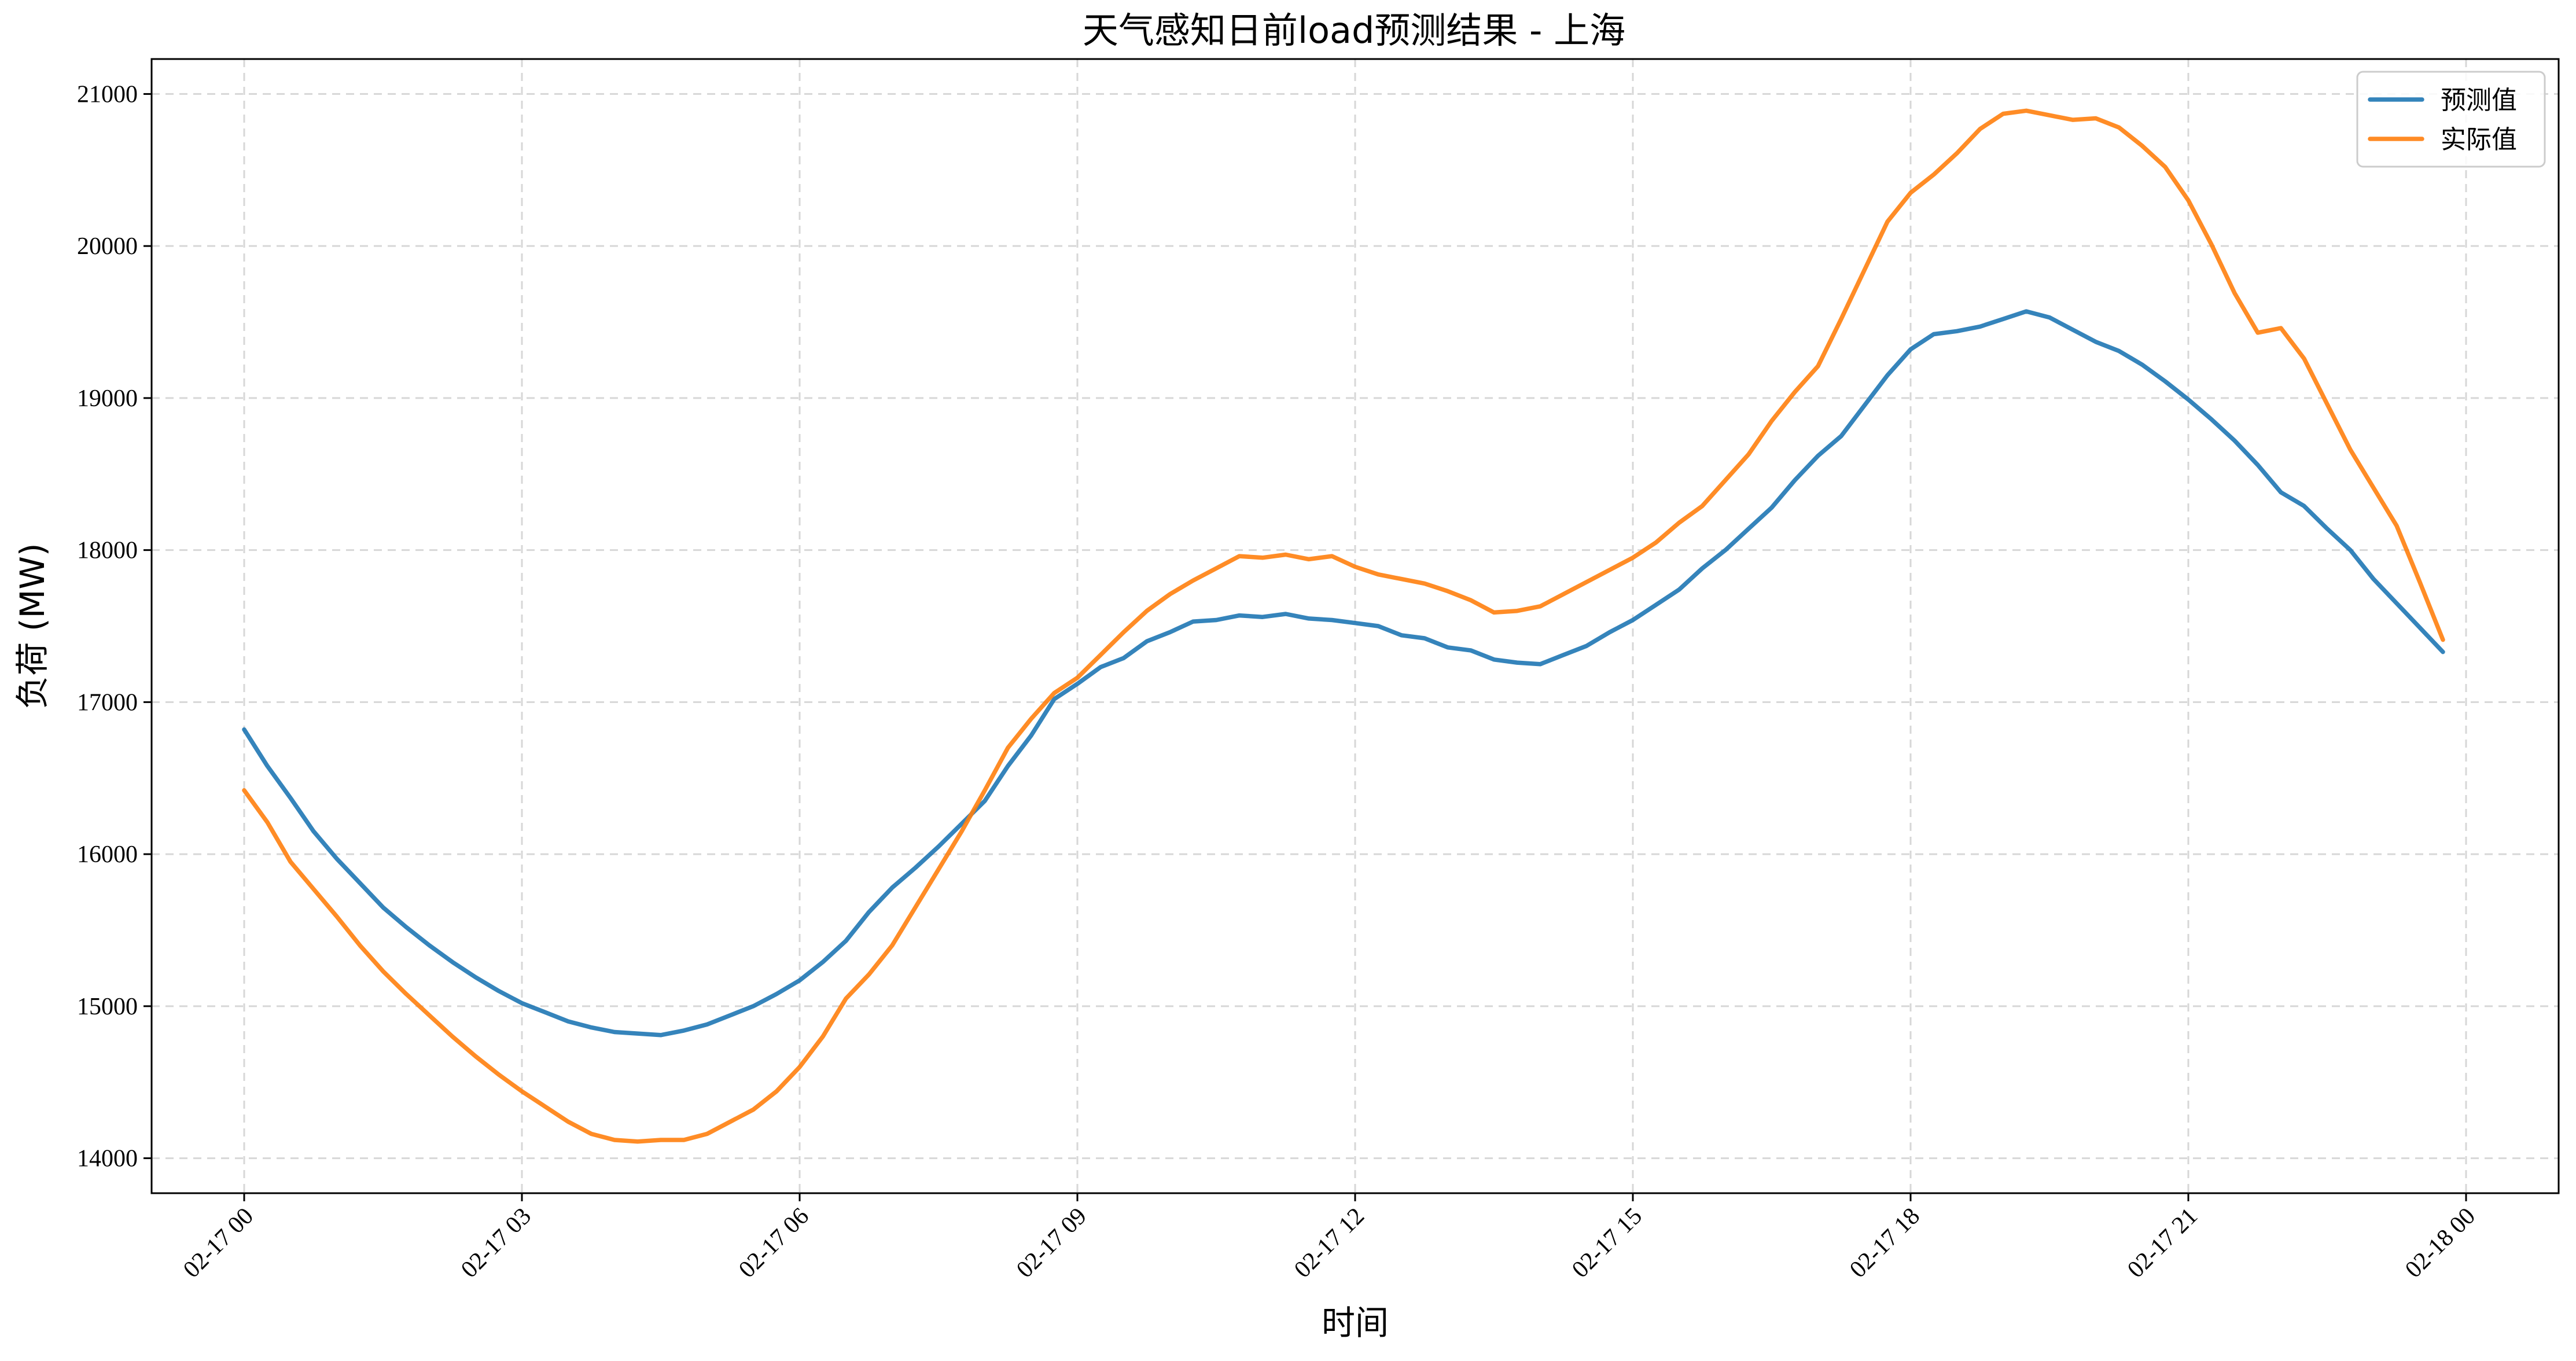 The height and width of the screenshot is (1361, 2576). I want to click on y-tick-label: 17000, so click(107, 702).